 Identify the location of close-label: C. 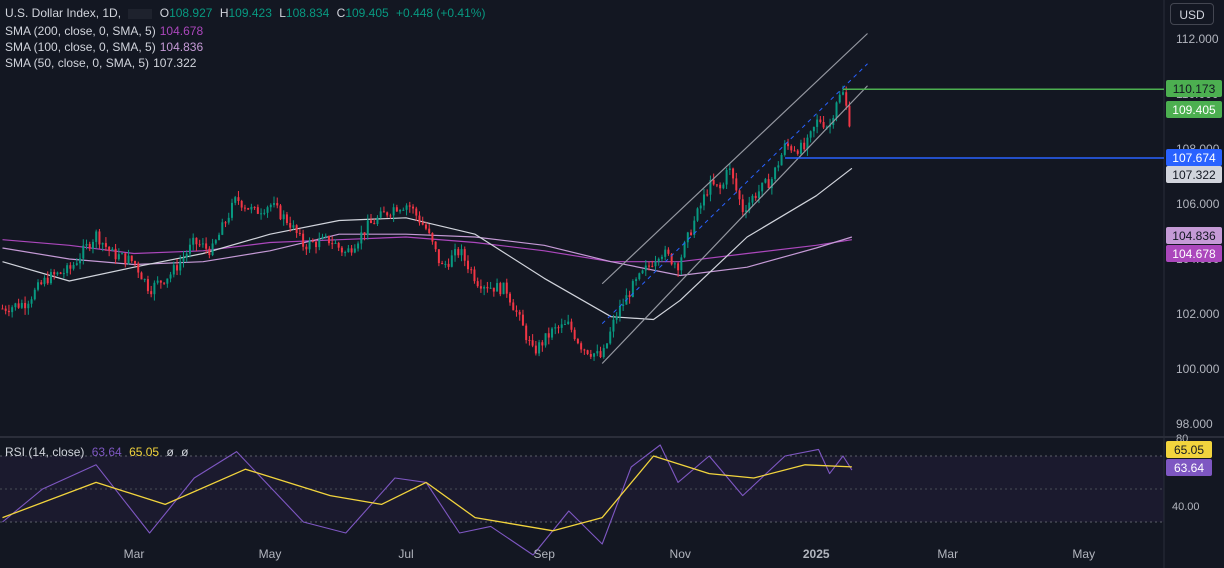
(341, 13).